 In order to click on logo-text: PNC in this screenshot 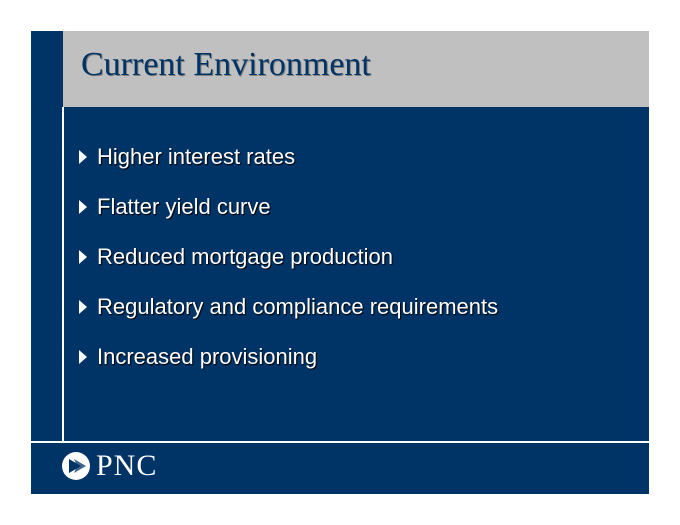, I will do `click(127, 465)`.